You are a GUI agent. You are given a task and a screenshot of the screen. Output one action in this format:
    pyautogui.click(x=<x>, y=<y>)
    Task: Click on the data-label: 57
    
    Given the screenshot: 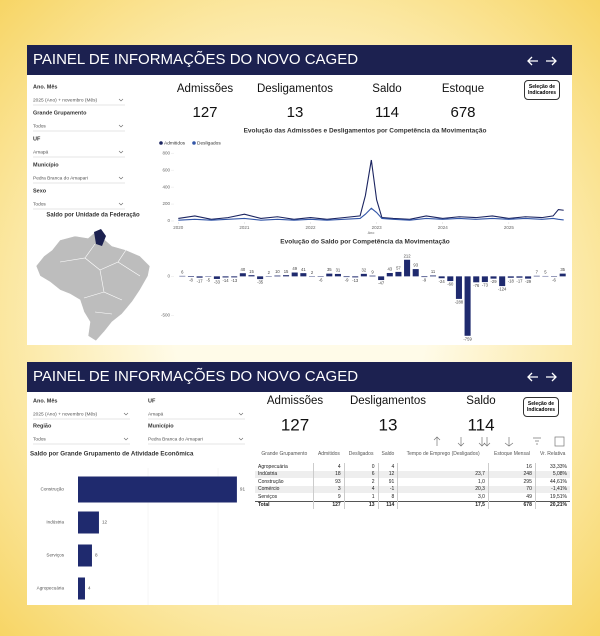 What is the action you would take?
    pyautogui.click(x=398, y=268)
    